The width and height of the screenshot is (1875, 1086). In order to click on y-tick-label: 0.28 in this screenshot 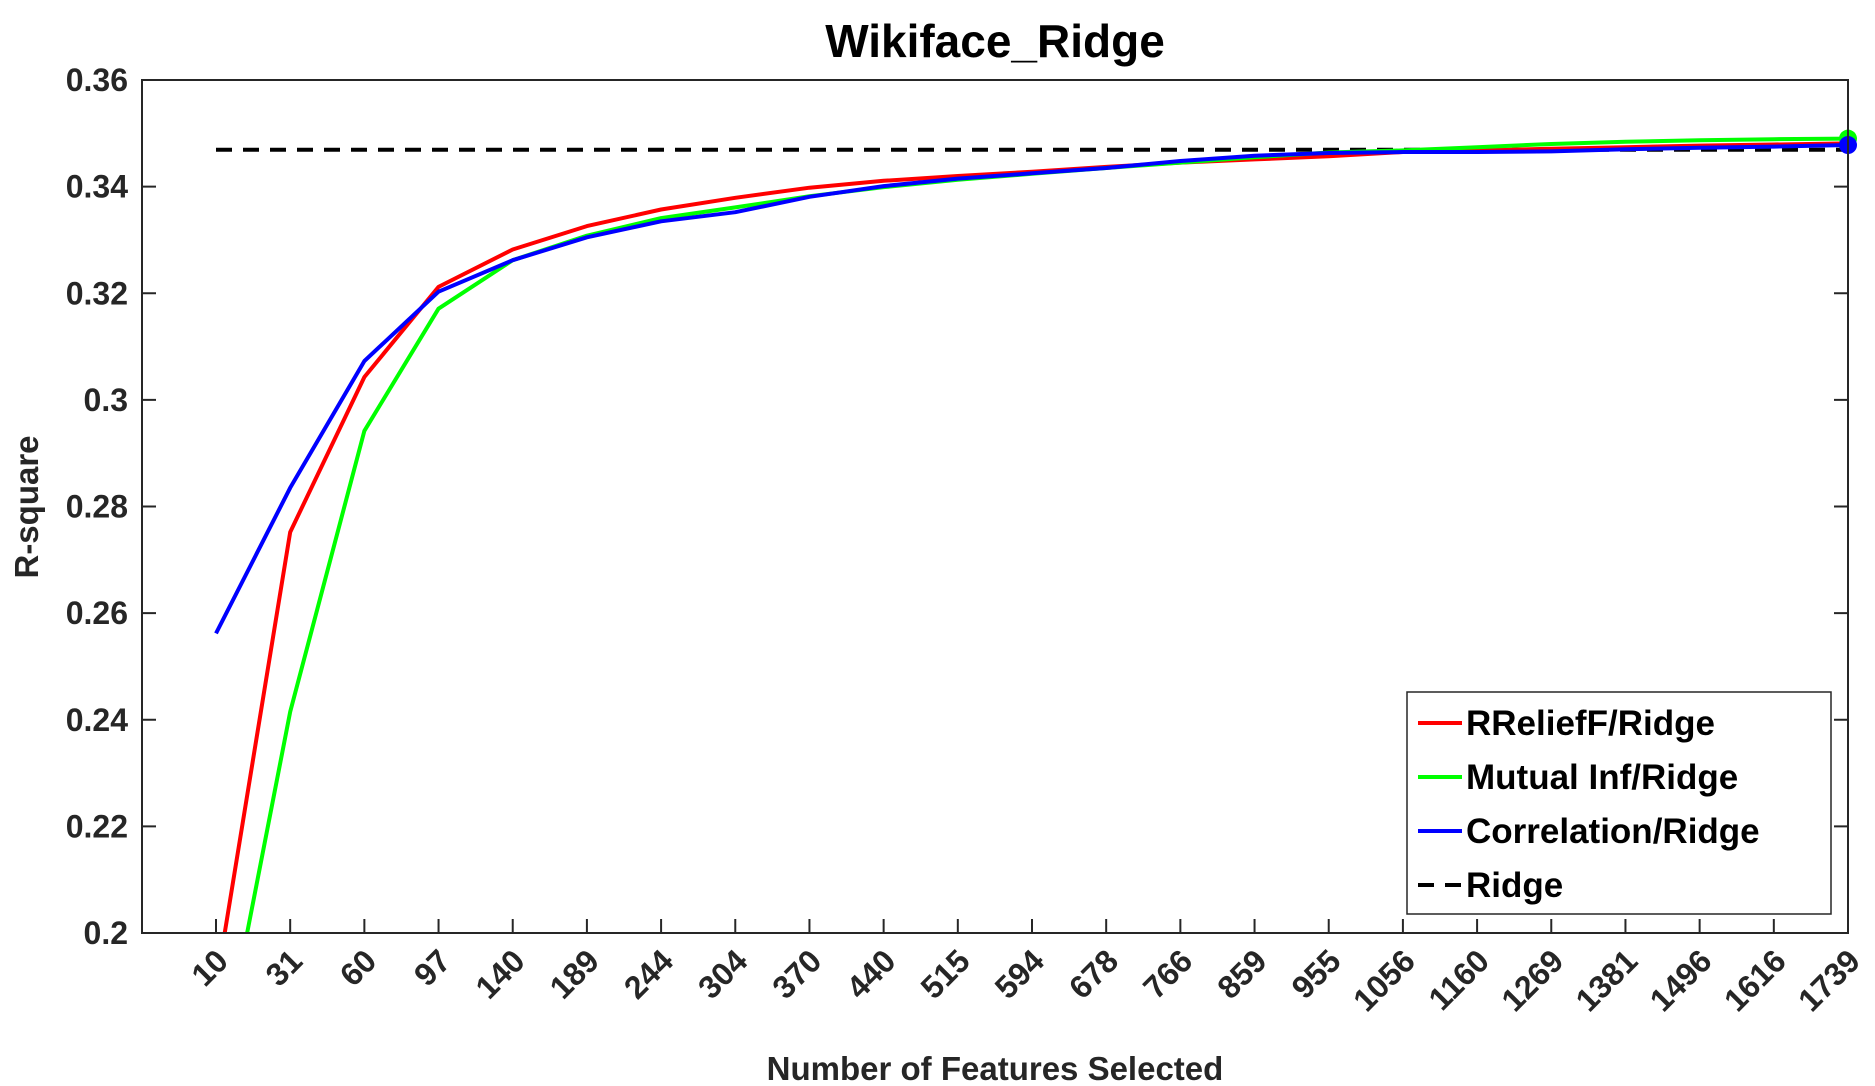, I will do `click(97, 507)`.